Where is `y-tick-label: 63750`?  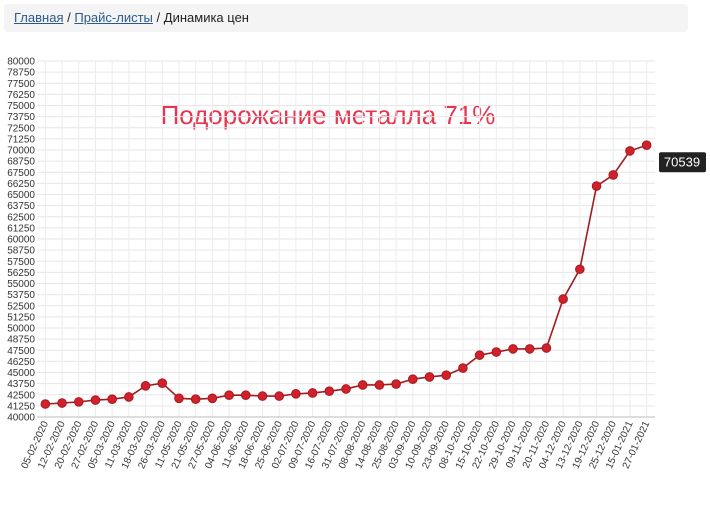 y-tick-label: 63750 is located at coordinates (21, 206).